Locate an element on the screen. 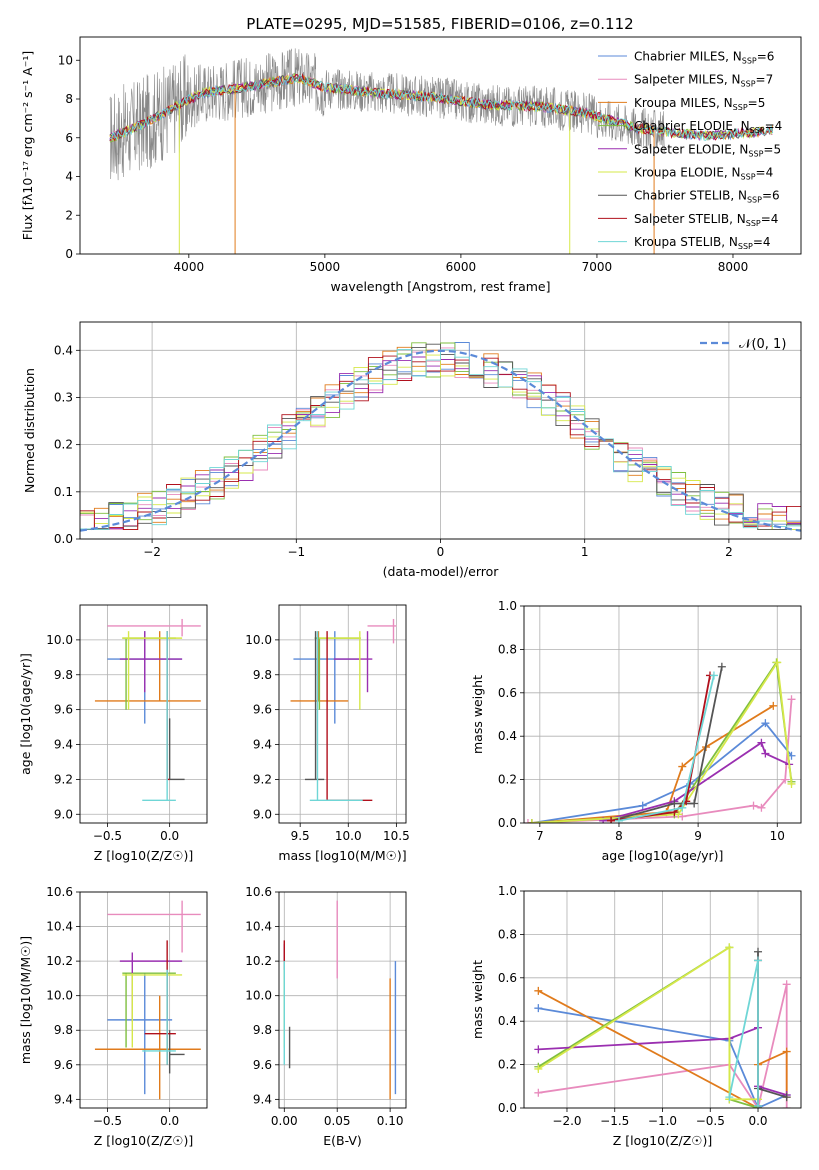 The width and height of the screenshot is (819, 1170). point-marker-kroupa_miles is located at coordinates (538, 990).